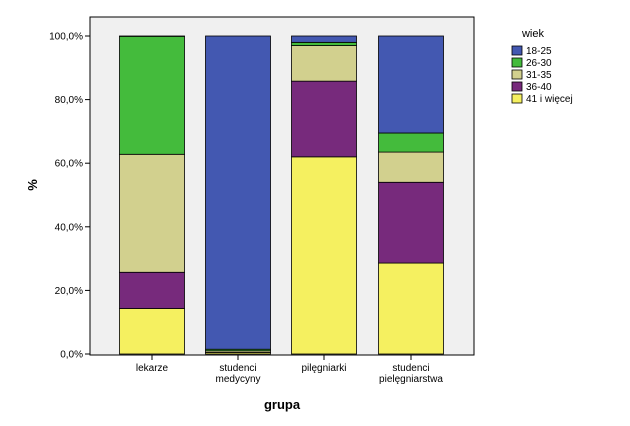 The image size is (630, 426). I want to click on legend-title: wiek, so click(533, 34).